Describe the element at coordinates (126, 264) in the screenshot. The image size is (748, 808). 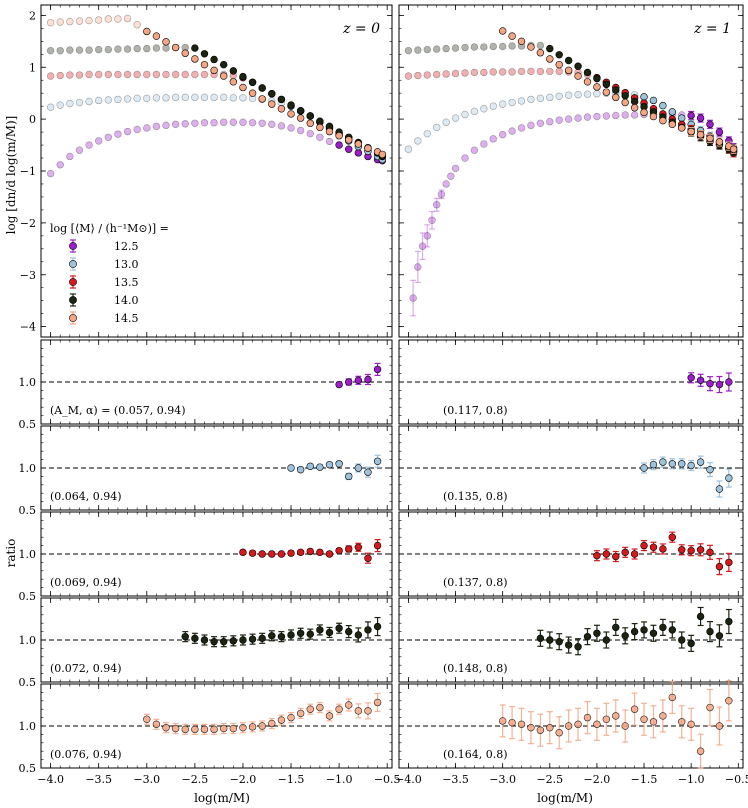
I see `legend-label: 13.0` at that location.